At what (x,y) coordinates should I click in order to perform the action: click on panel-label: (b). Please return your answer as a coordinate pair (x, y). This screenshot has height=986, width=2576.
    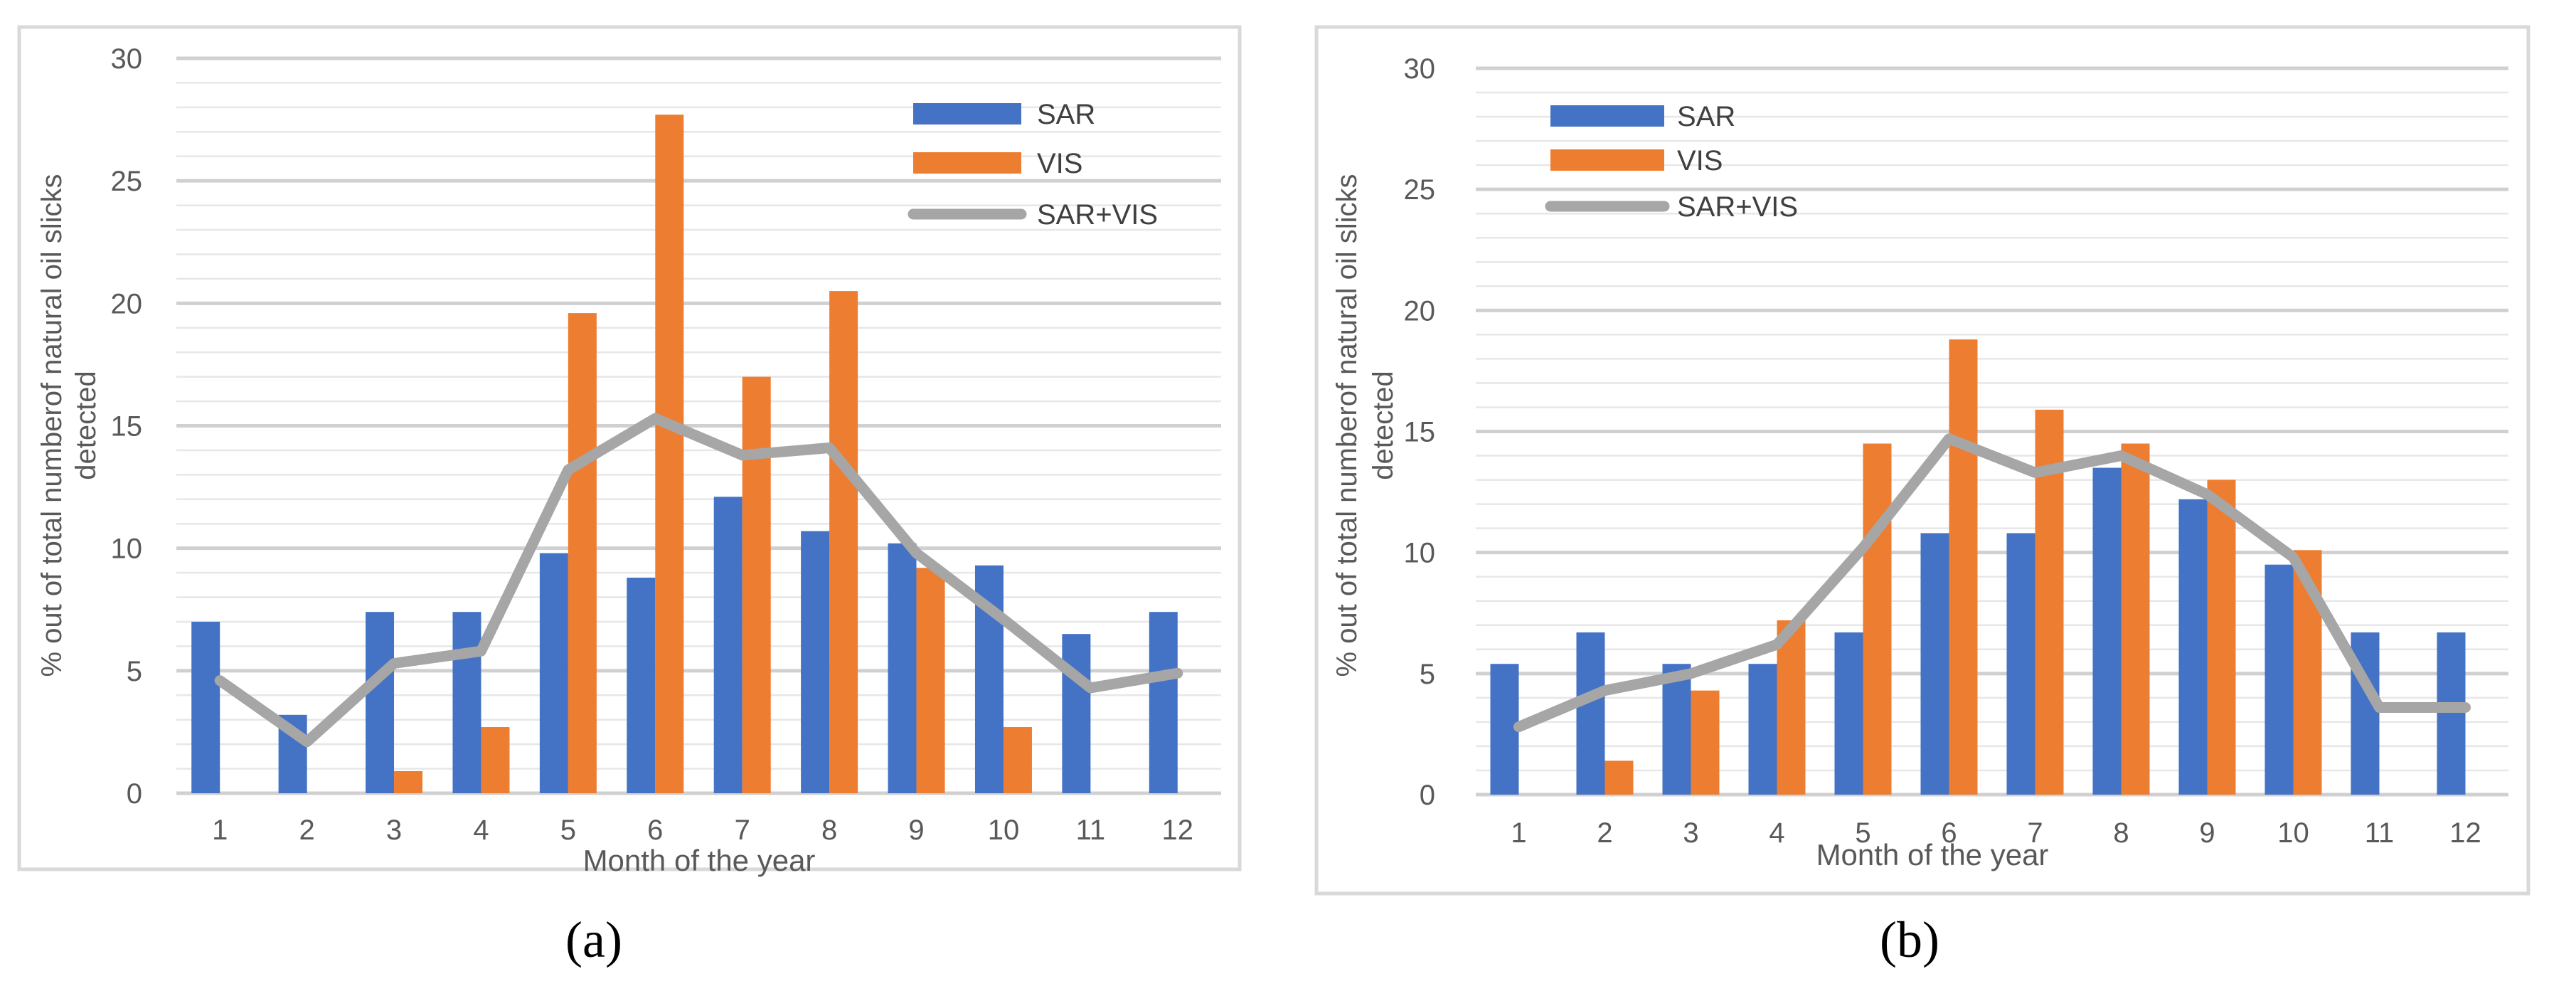
    Looking at the image, I should click on (1909, 939).